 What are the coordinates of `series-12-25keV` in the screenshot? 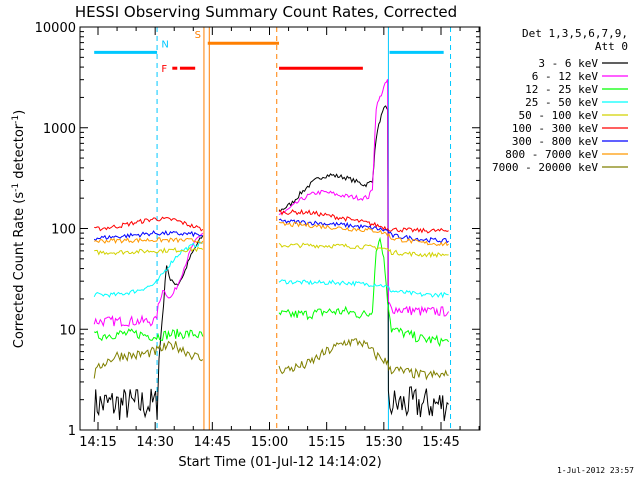 It's located at (272, 292).